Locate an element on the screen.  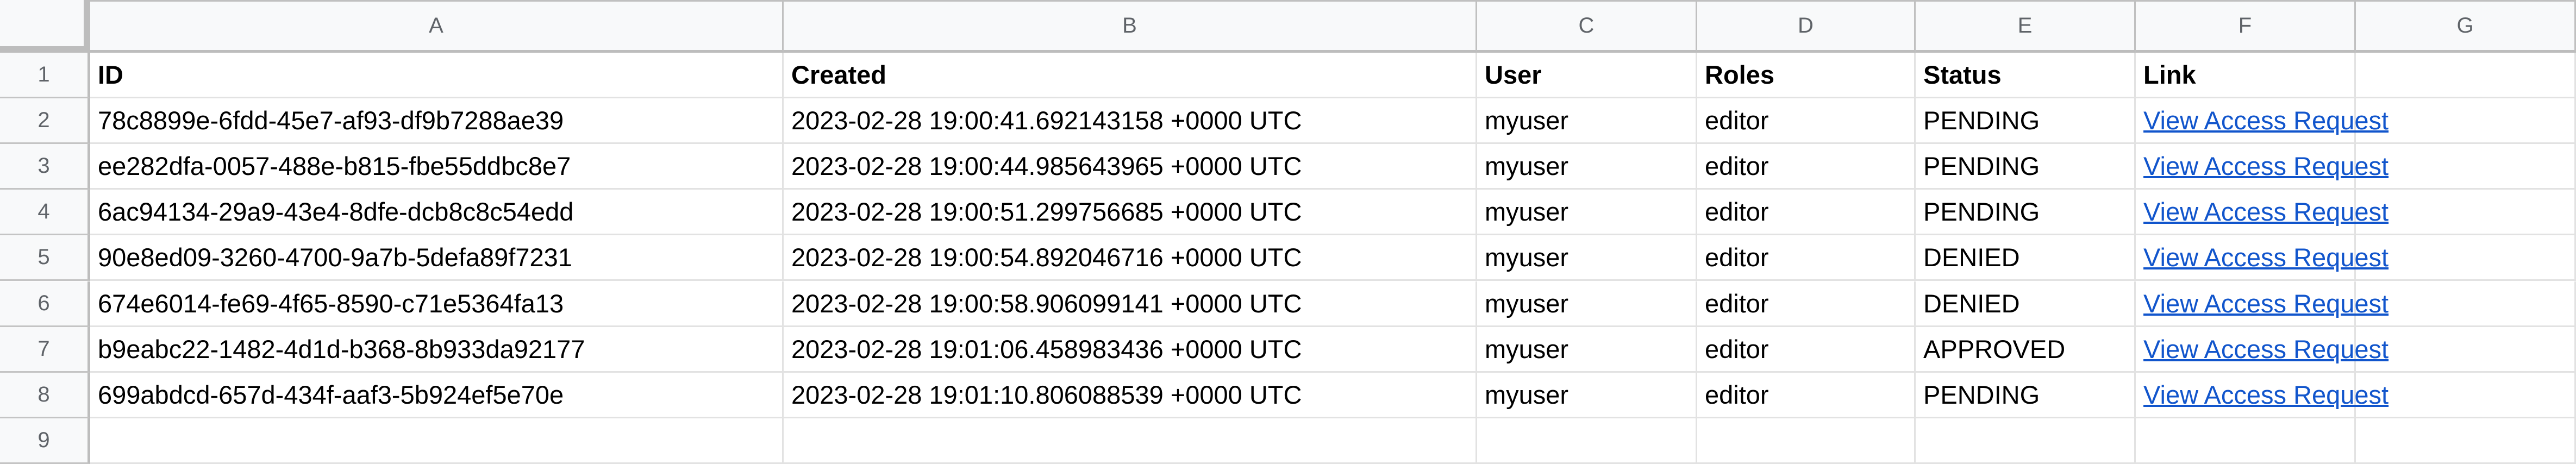
cell-id: 78c8899e-6fdd-45e7-af93-df9b7288ae39 is located at coordinates (437, 121).